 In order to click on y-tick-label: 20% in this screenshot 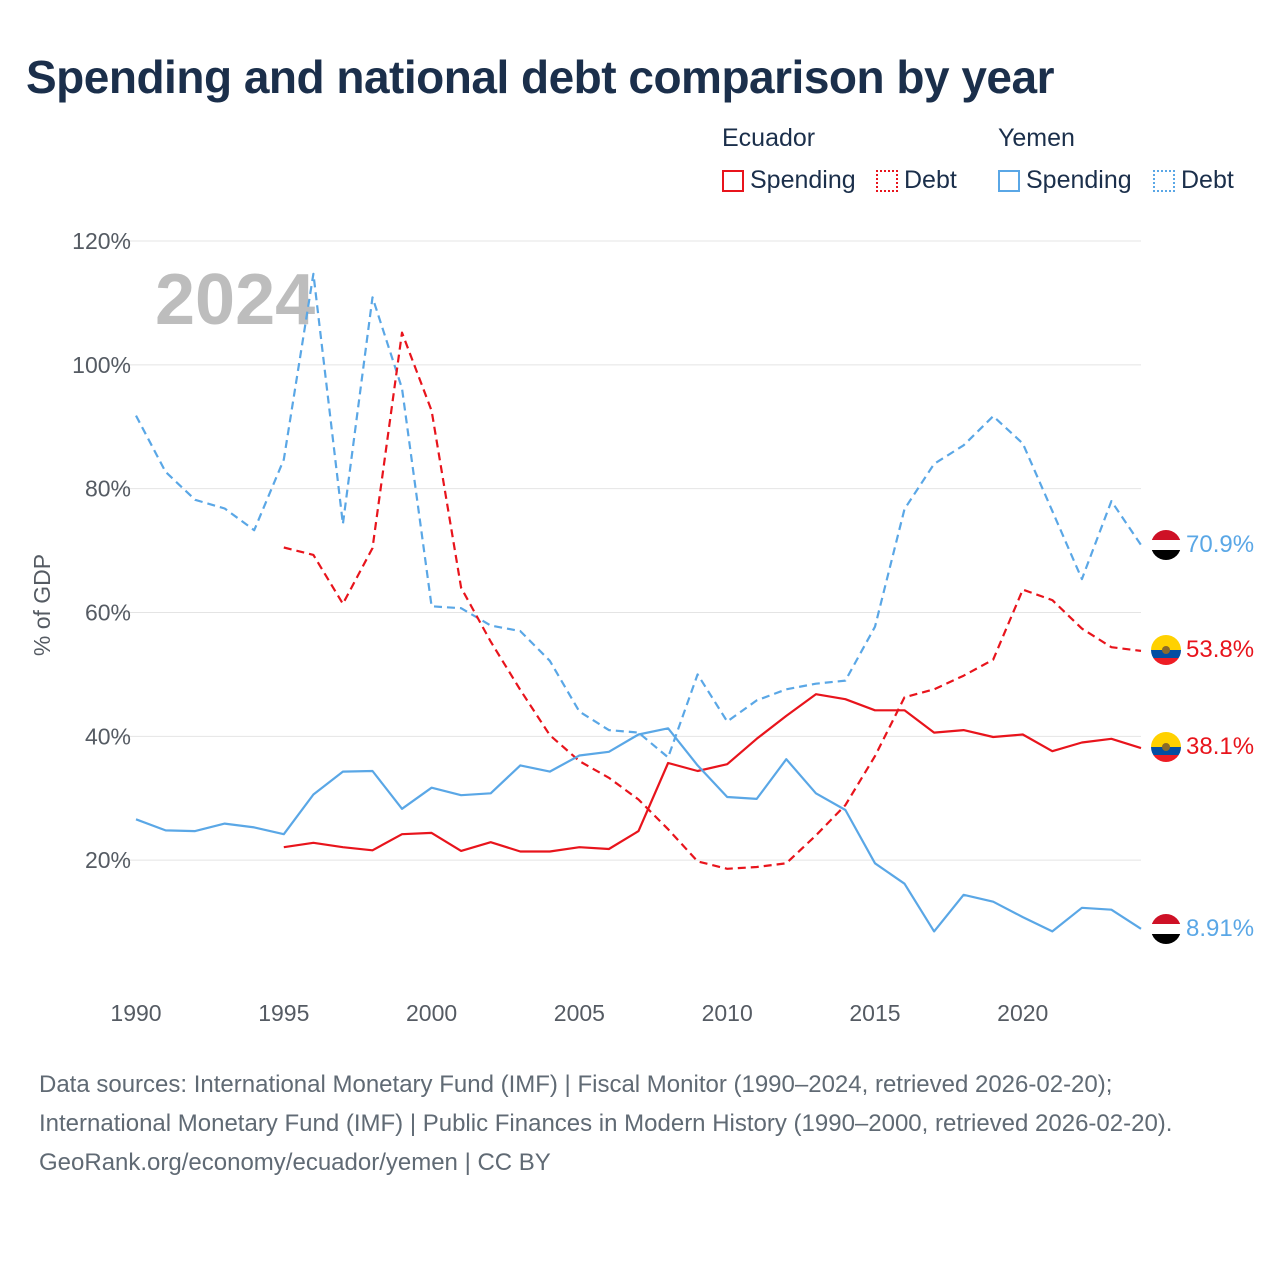, I will do `click(108, 860)`.